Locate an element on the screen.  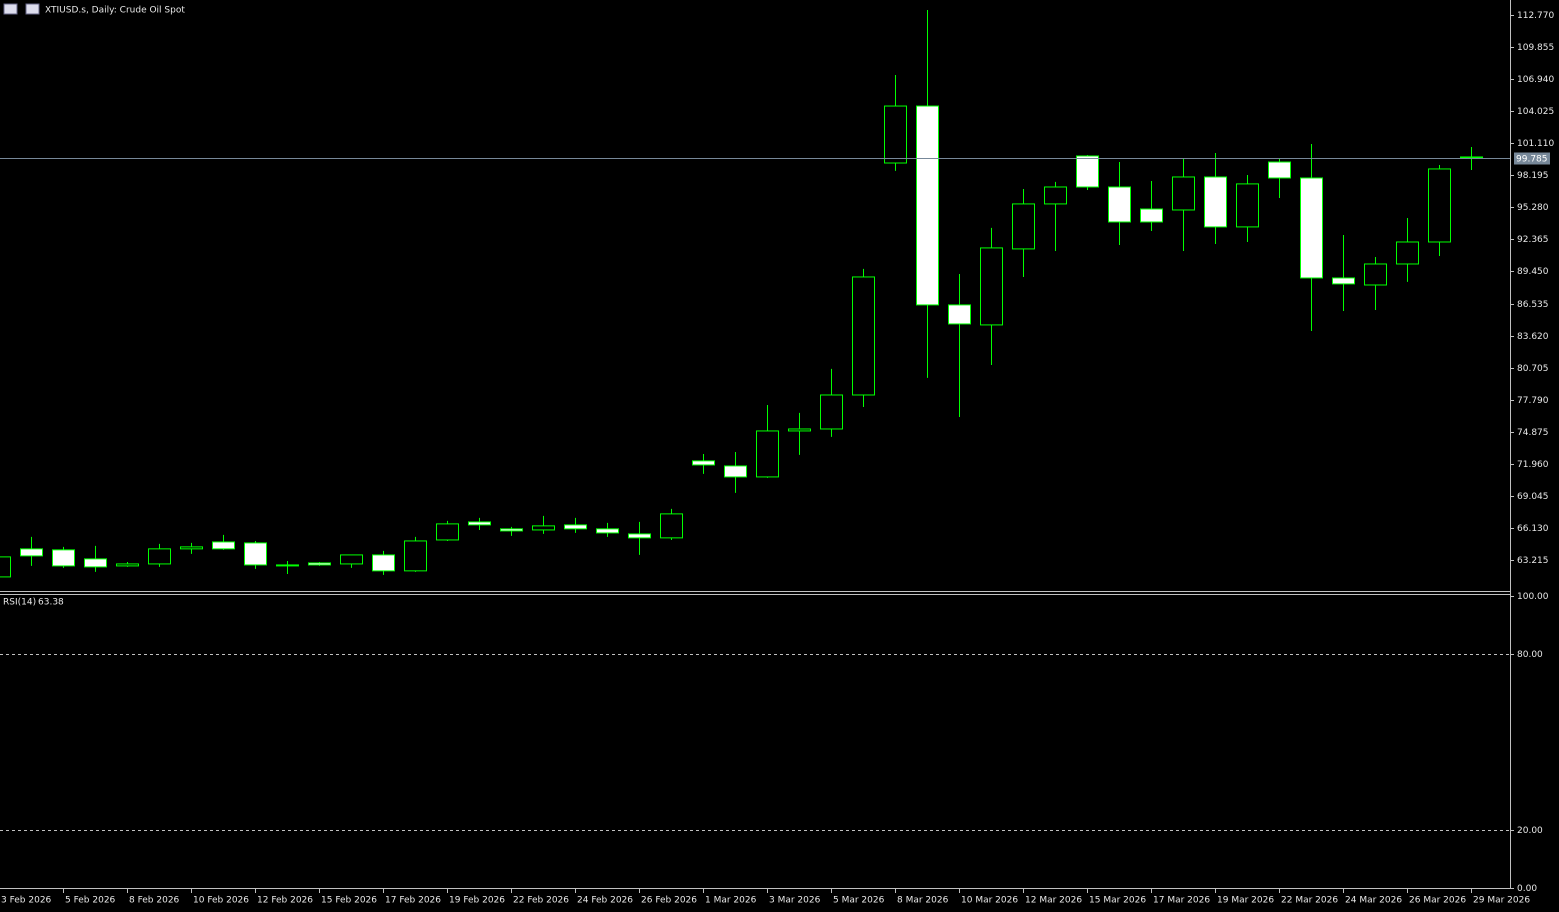
y-tick-label: 100.00 is located at coordinates (1533, 597).